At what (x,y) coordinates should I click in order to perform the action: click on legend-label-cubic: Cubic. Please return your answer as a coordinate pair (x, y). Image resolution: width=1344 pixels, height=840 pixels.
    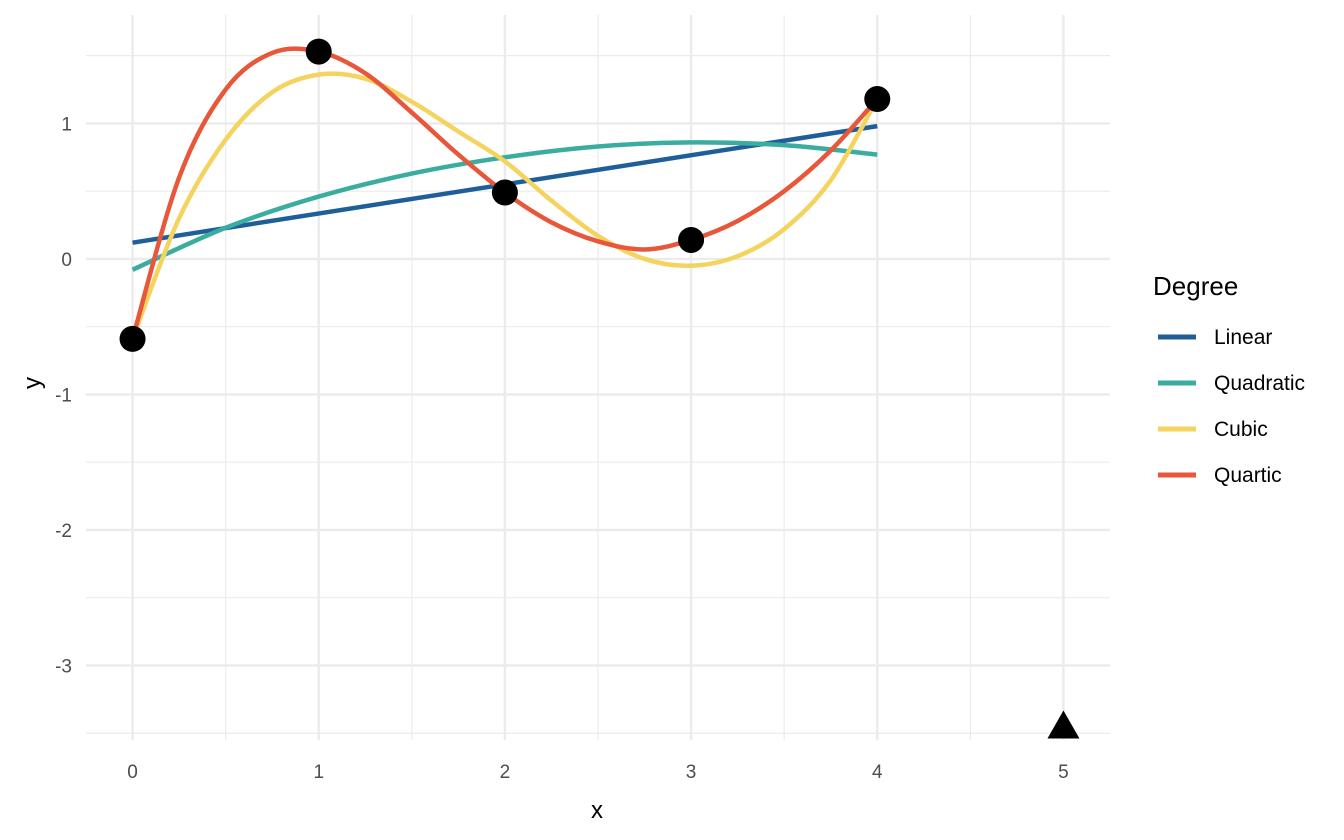
    Looking at the image, I should click on (1241, 429).